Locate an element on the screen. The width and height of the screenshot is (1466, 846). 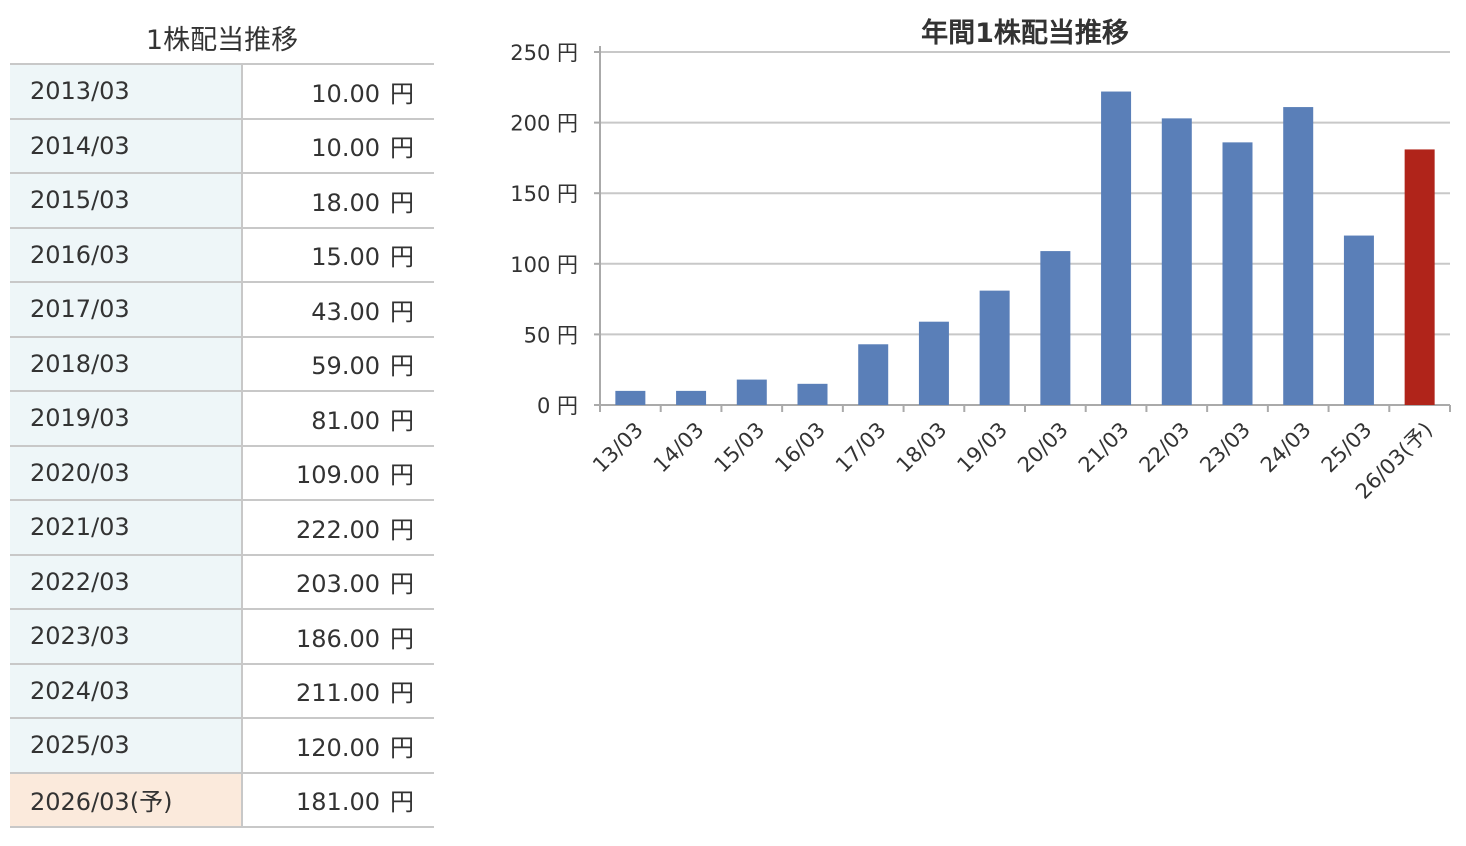
x-tick-label: 20/03 is located at coordinates (1043, 448).